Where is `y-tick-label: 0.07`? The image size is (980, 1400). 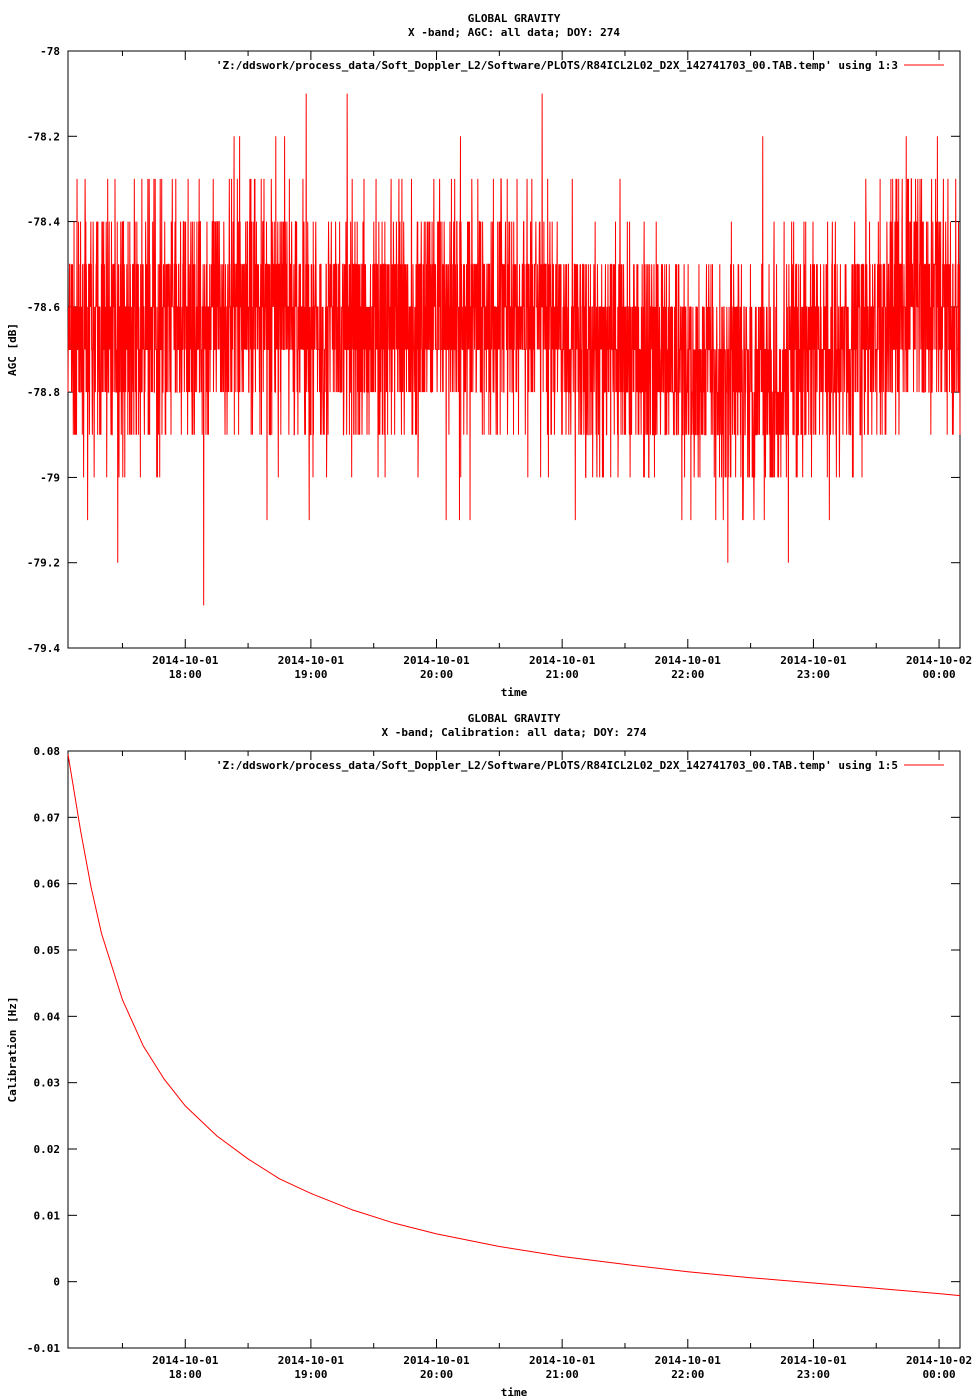
y-tick-label: 0.07 is located at coordinates (47, 817).